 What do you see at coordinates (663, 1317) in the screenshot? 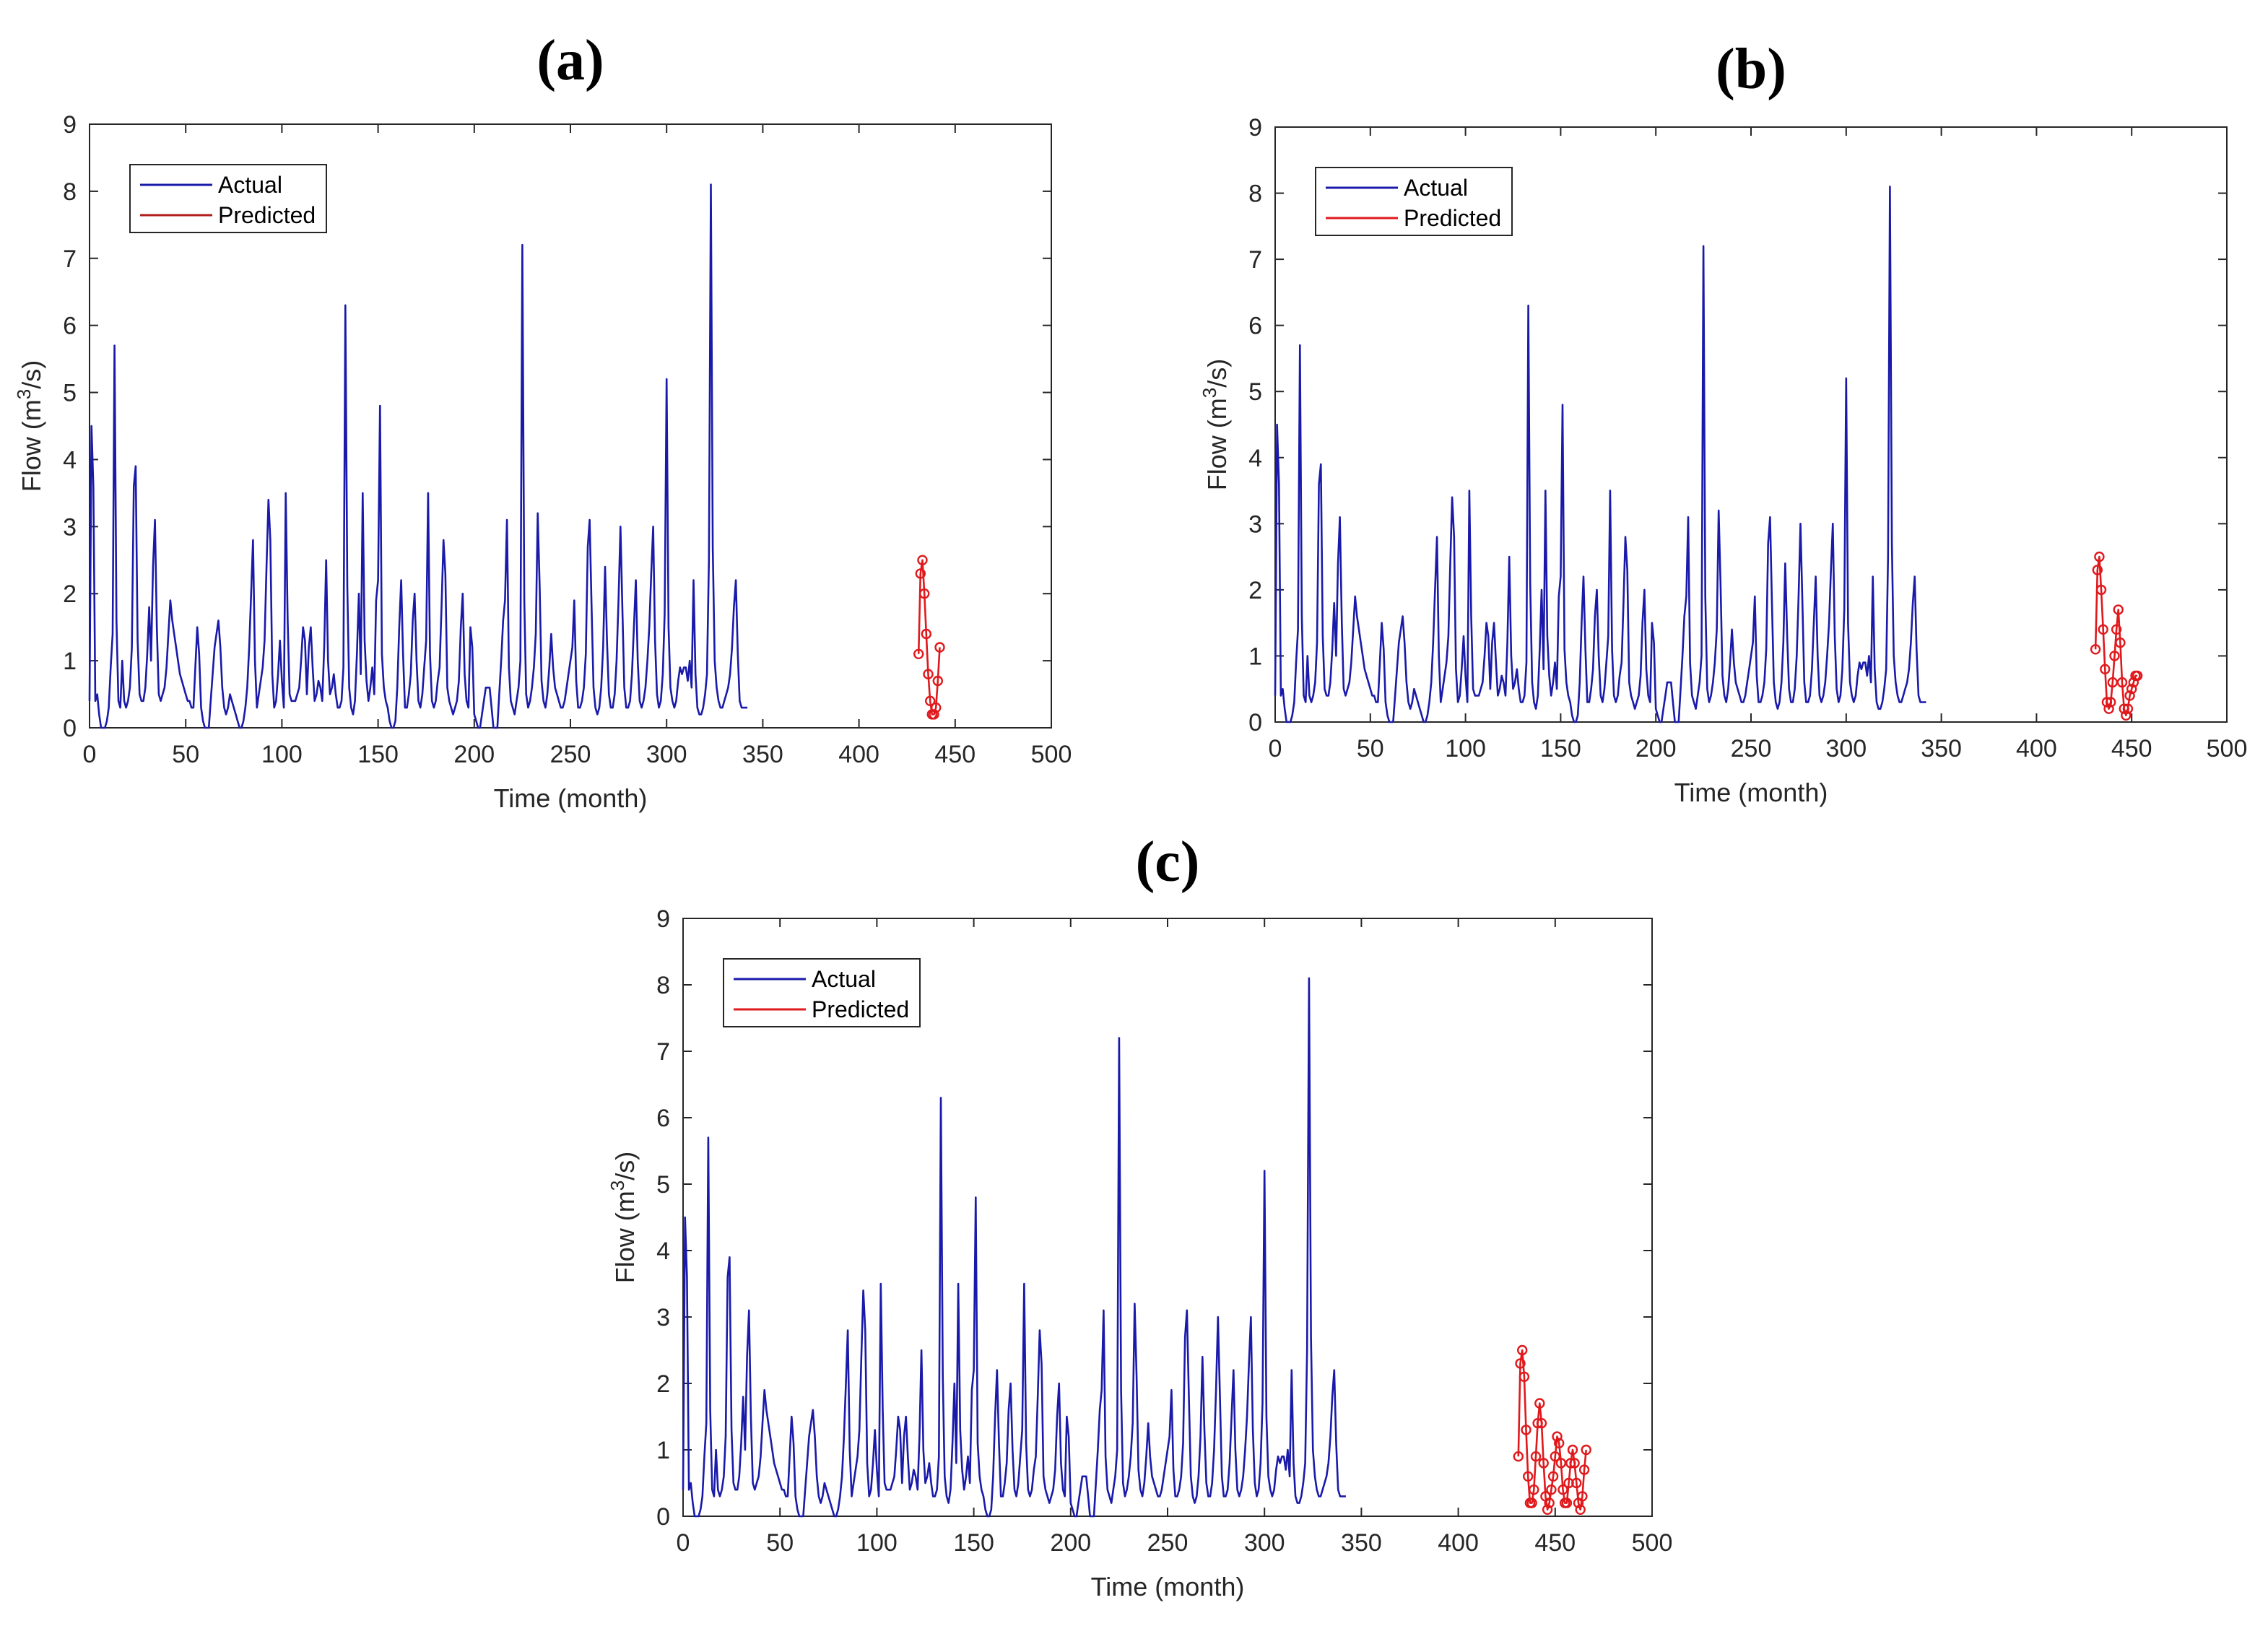
I see `y-tick-label: 3` at bounding box center [663, 1317].